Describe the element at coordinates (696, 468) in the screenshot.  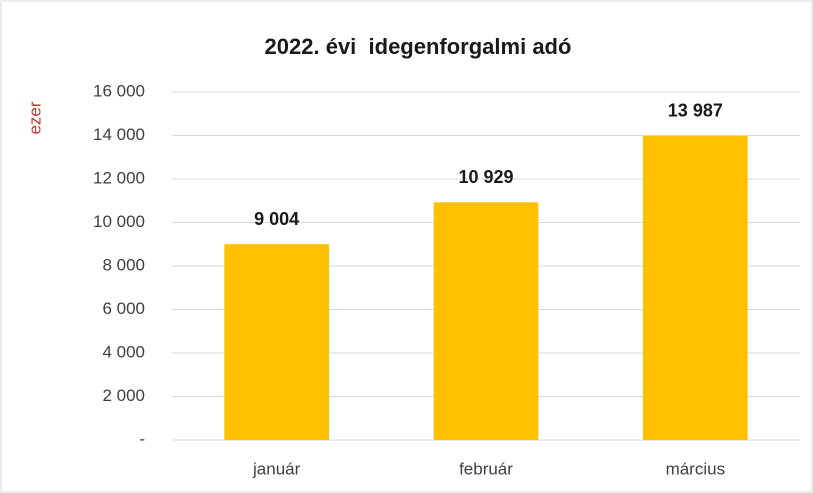
I see `x-tick-label: március` at that location.